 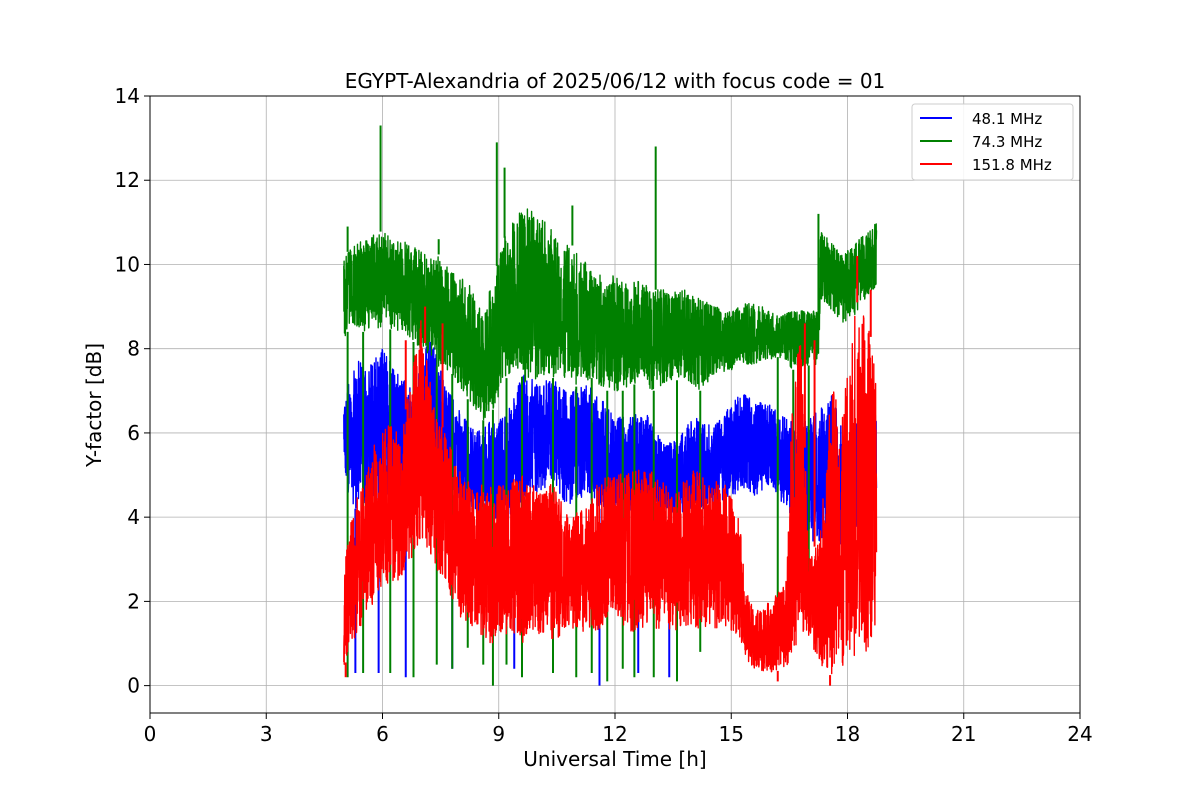 What do you see at coordinates (1007, 142) in the screenshot?
I see `legend-label: 74.3 MHz` at bounding box center [1007, 142].